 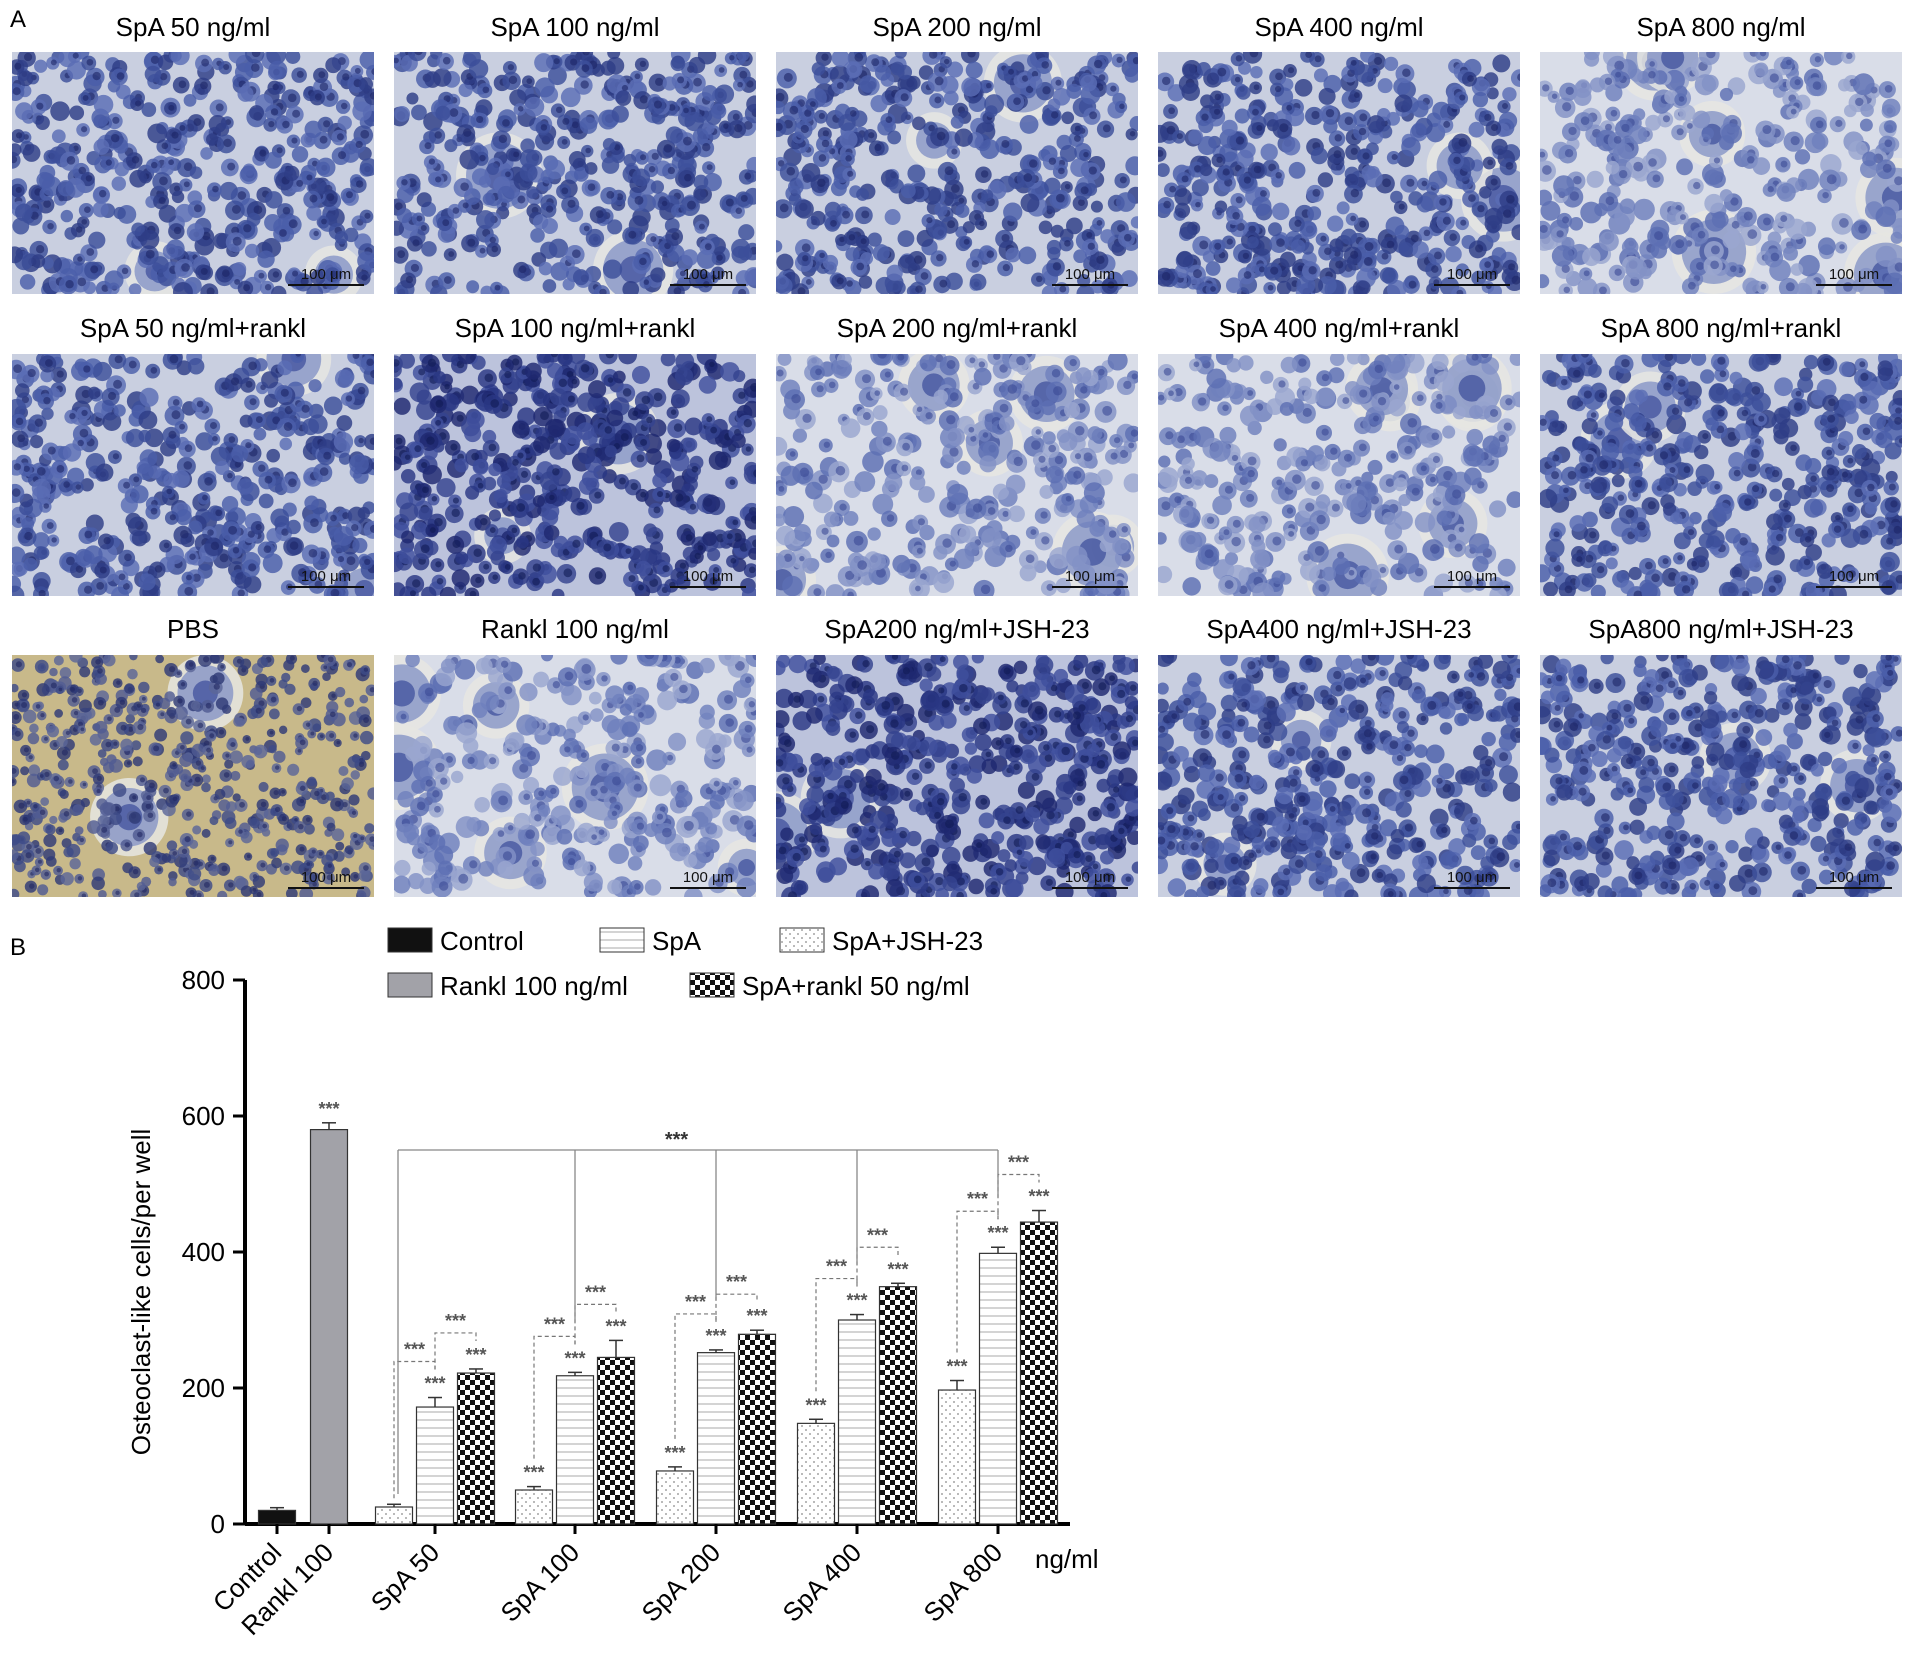 What do you see at coordinates (575, 629) in the screenshot?
I see `micrograph-title: Rankl 100 ng/ml` at bounding box center [575, 629].